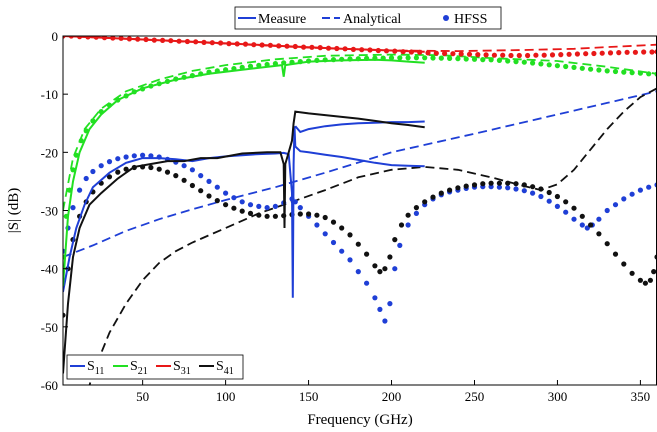  I want to click on legend-s31-base: S, so click(177, 366).